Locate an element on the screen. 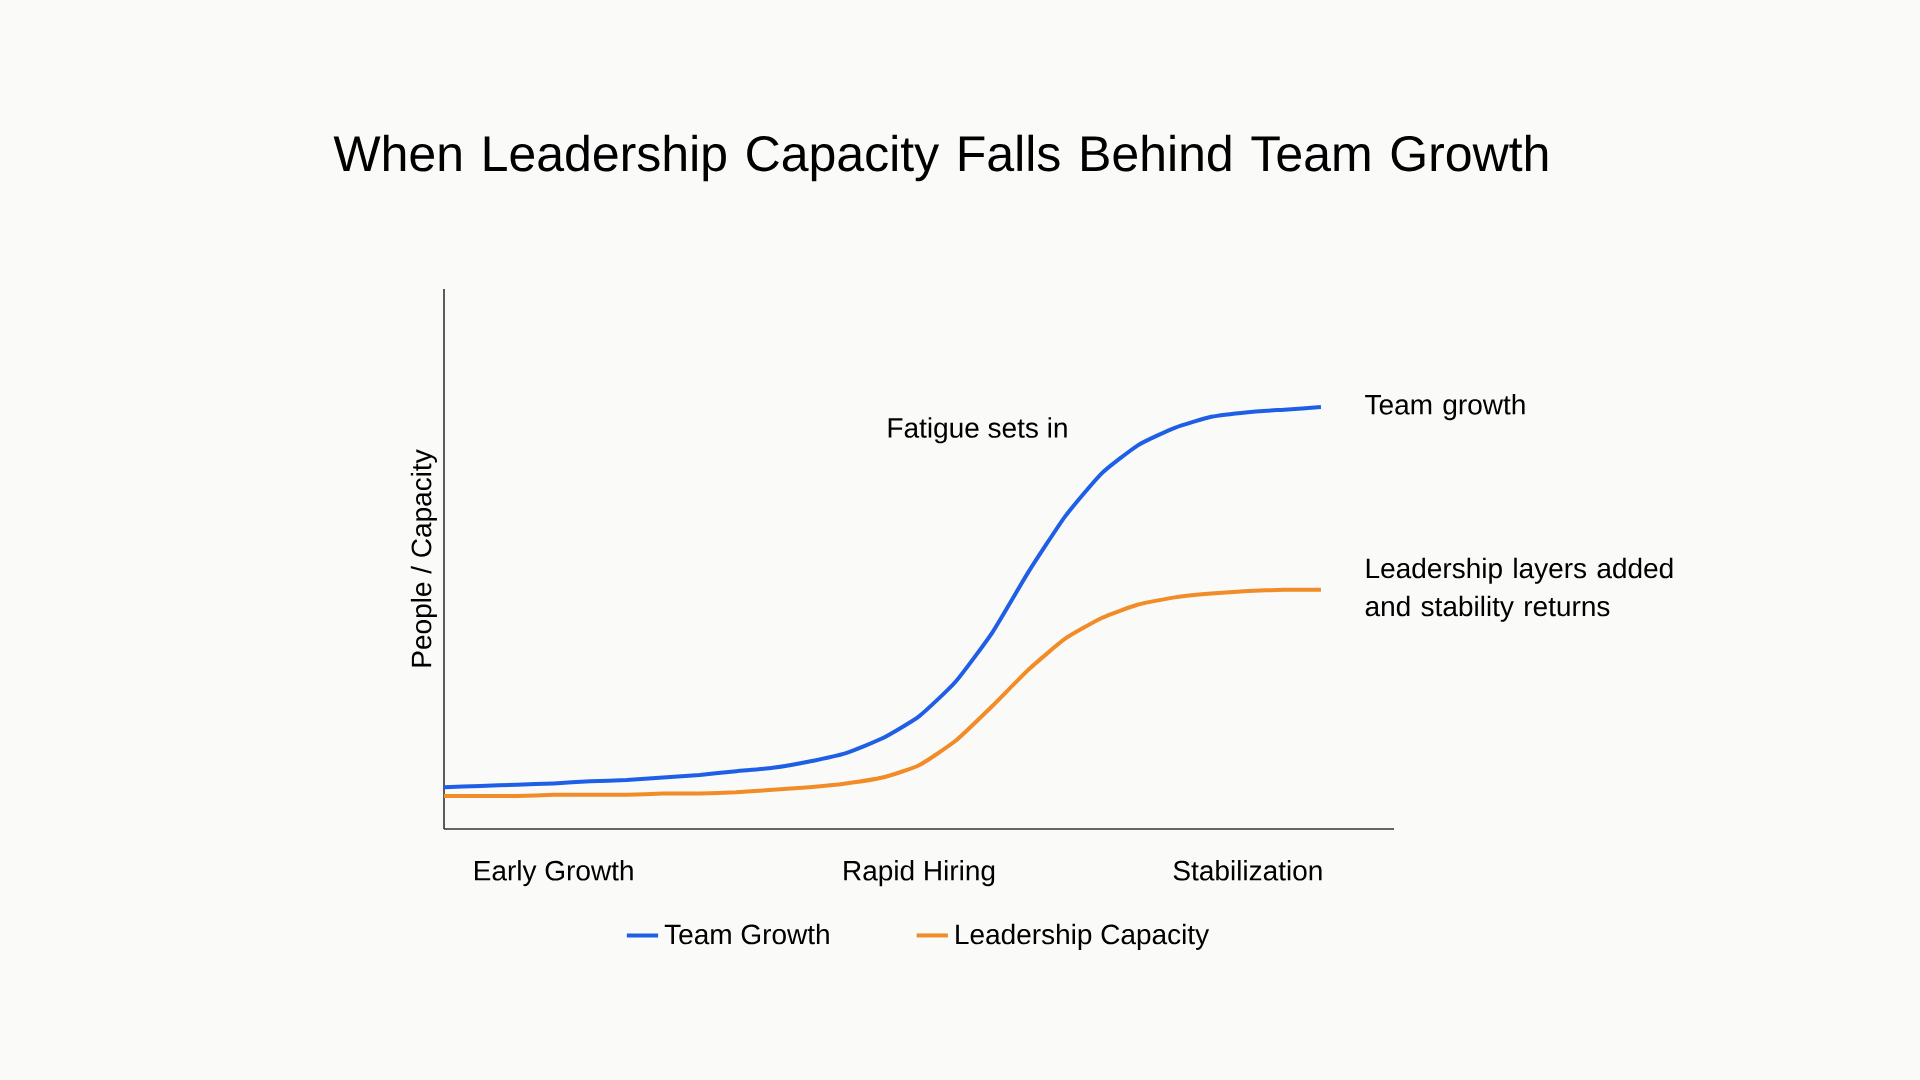 The height and width of the screenshot is (1080, 1920). y-axis-title: People / Capacity is located at coordinates (423, 558).